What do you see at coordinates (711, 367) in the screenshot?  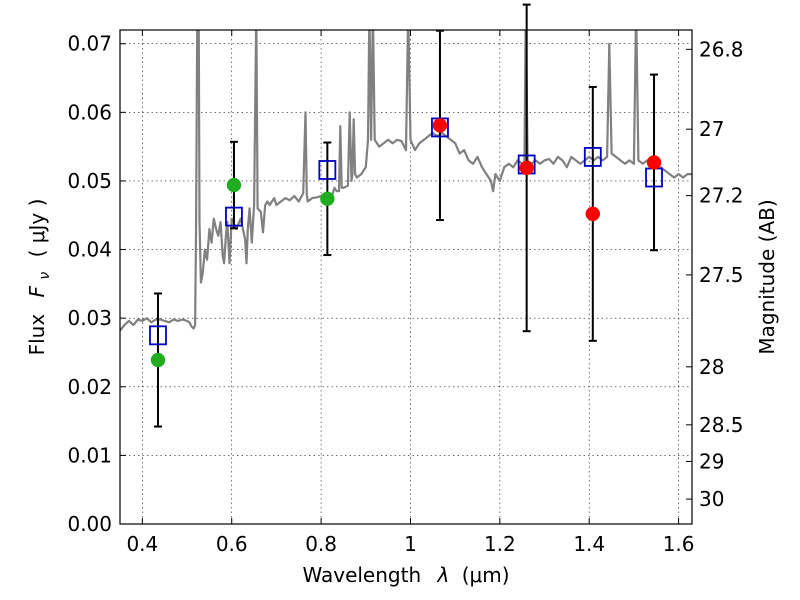 I see `y2-tick-label: 28` at bounding box center [711, 367].